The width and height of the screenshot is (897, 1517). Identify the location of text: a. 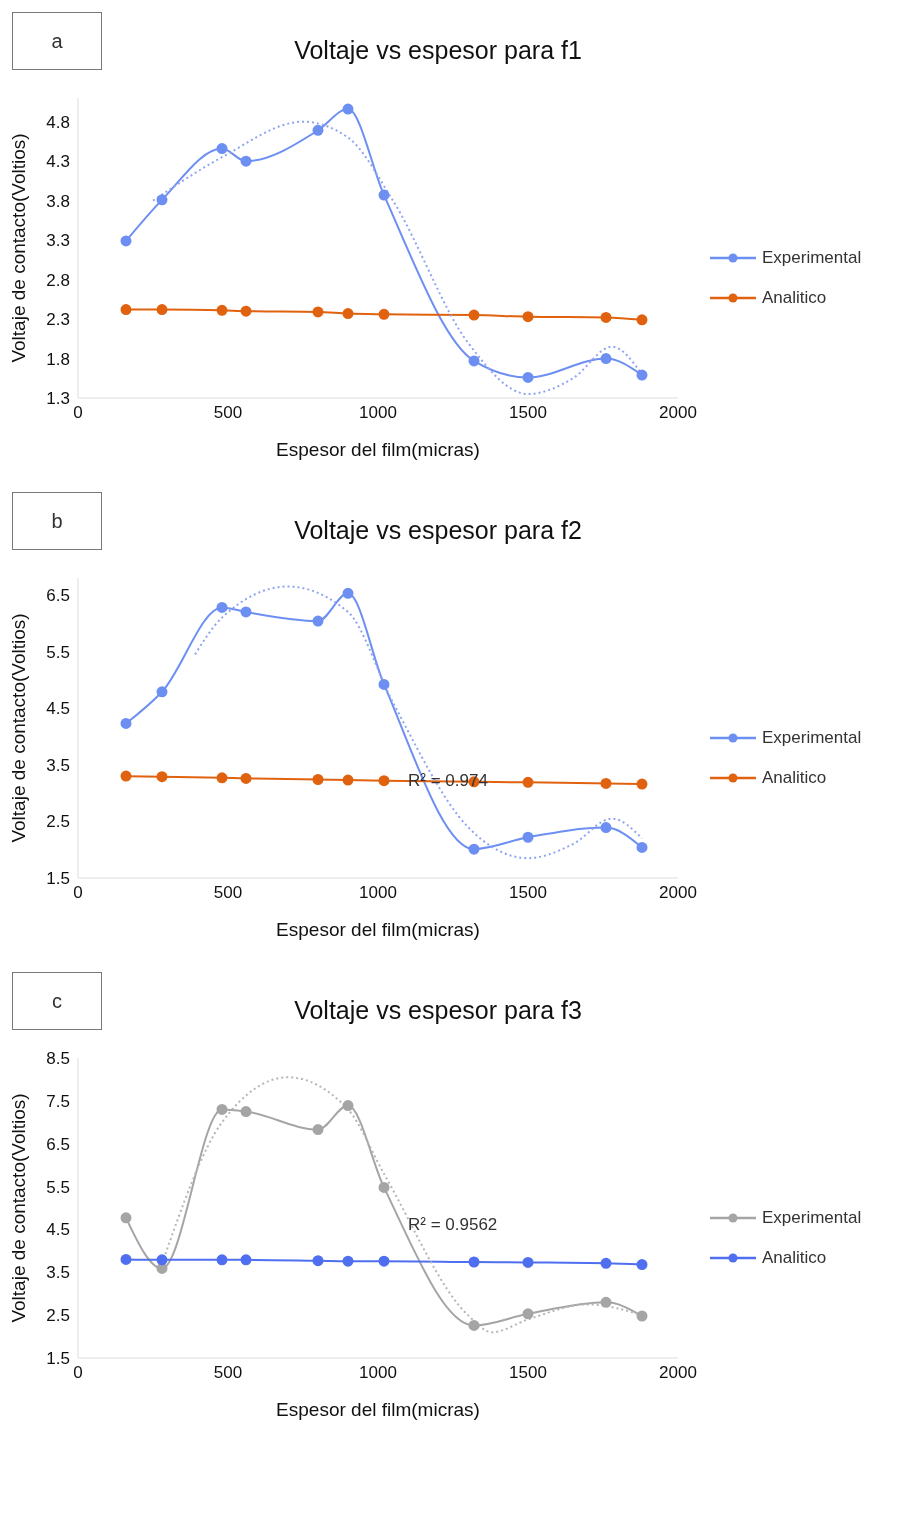
(57, 41).